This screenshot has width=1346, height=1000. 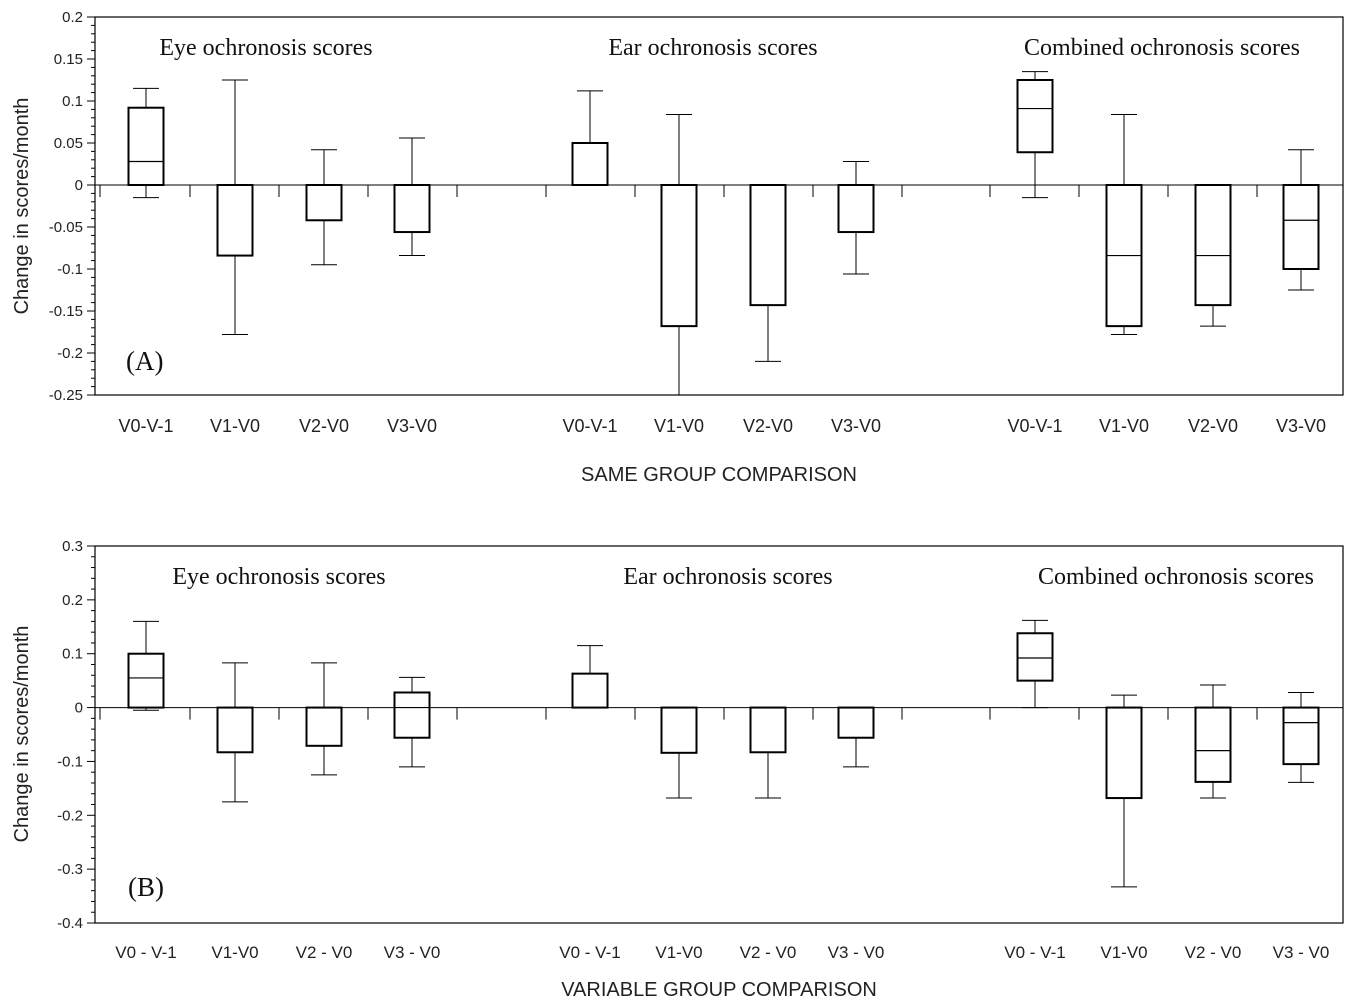 What do you see at coordinates (146, 887) in the screenshot?
I see `panel-label: (B)` at bounding box center [146, 887].